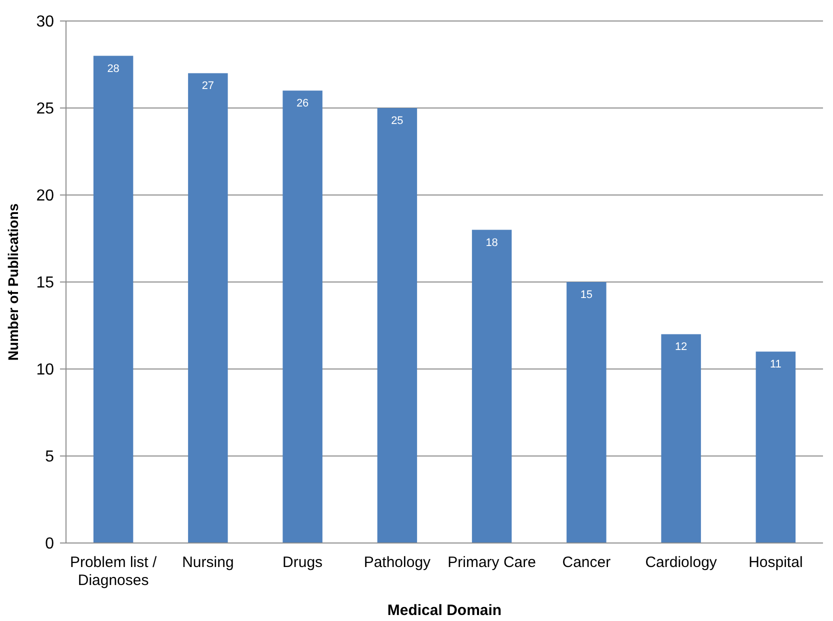 This screenshot has height=621, width=833. Describe the element at coordinates (49, 457) in the screenshot. I see `y-tick-label: 5` at that location.